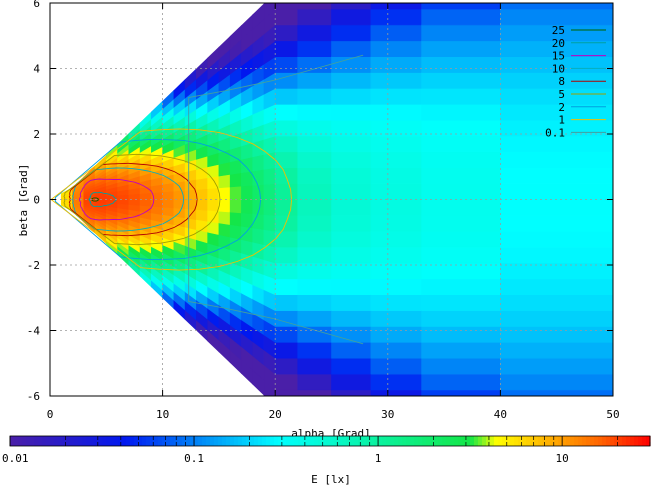  Describe the element at coordinates (558, 56) in the screenshot. I see `legend-label: 15` at that location.